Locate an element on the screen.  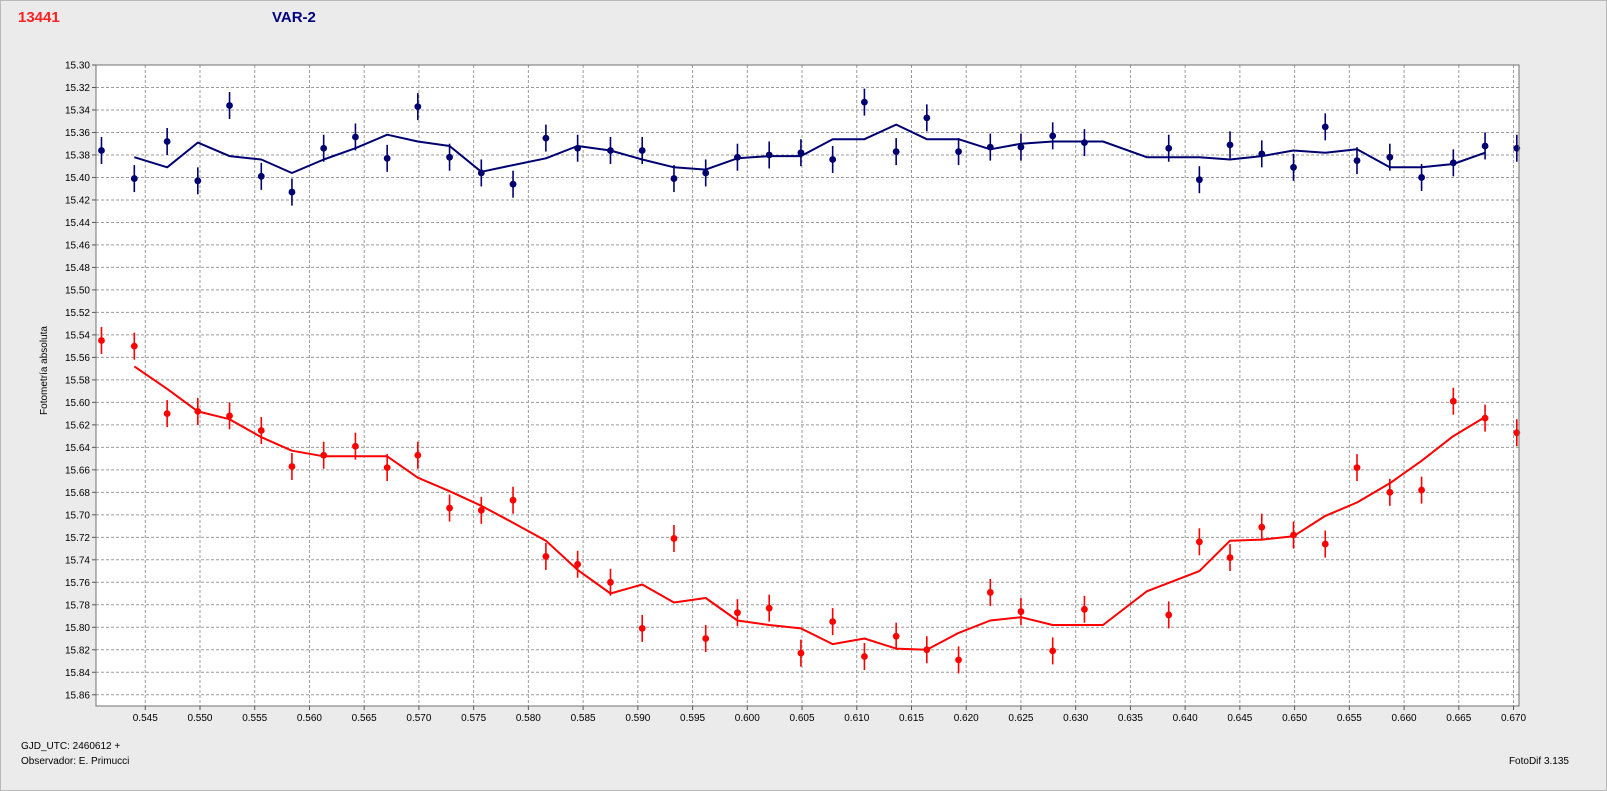
x-tick-label: 0.665 is located at coordinates (1458, 718).